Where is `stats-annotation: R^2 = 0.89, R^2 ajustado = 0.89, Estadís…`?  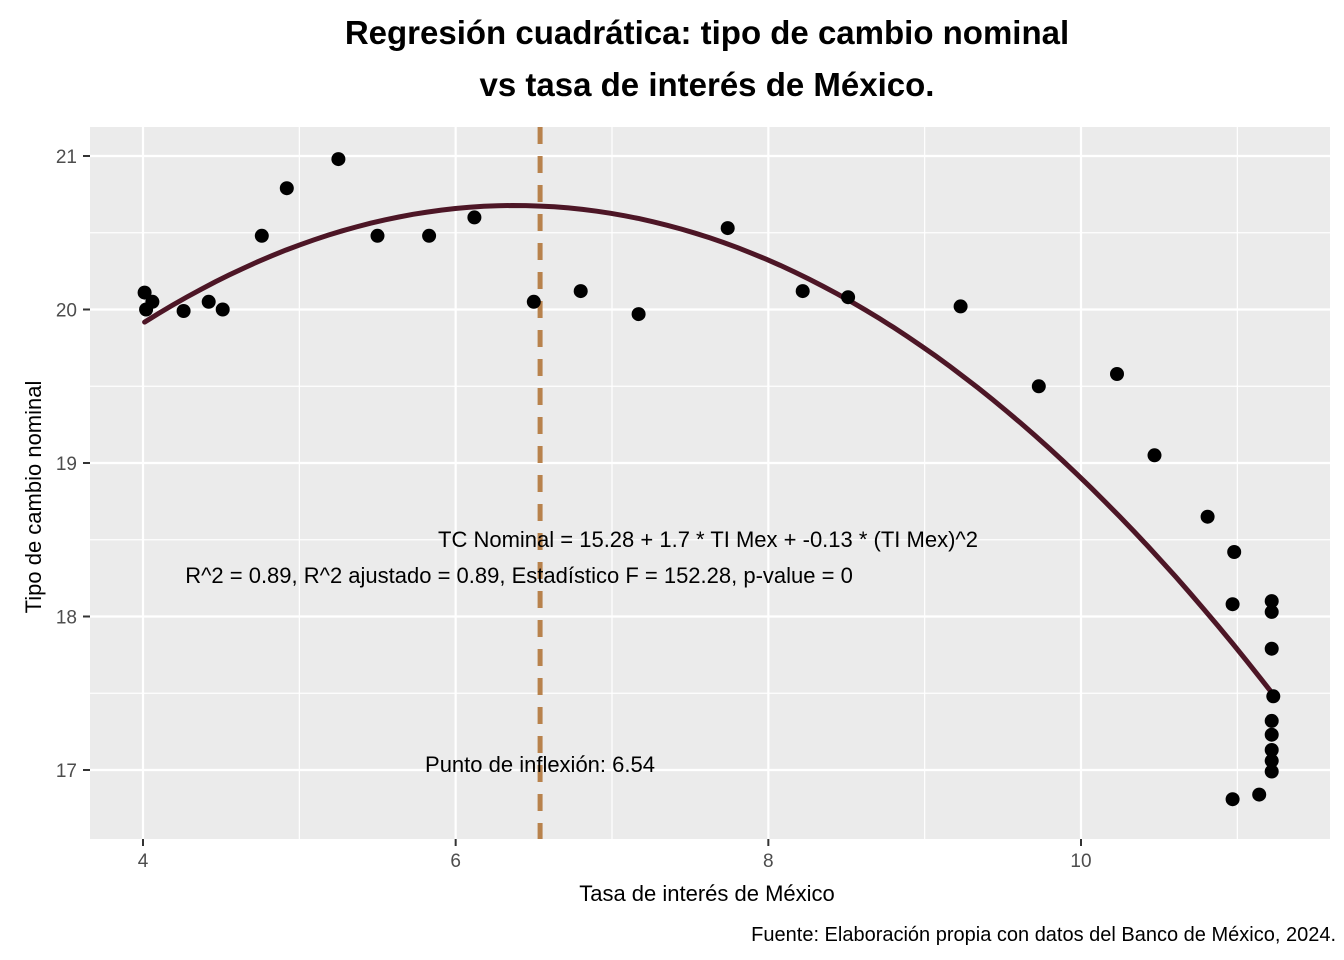
stats-annotation: R^2 = 0.89, R^2 ajustado = 0.89, Estadís… is located at coordinates (519, 575).